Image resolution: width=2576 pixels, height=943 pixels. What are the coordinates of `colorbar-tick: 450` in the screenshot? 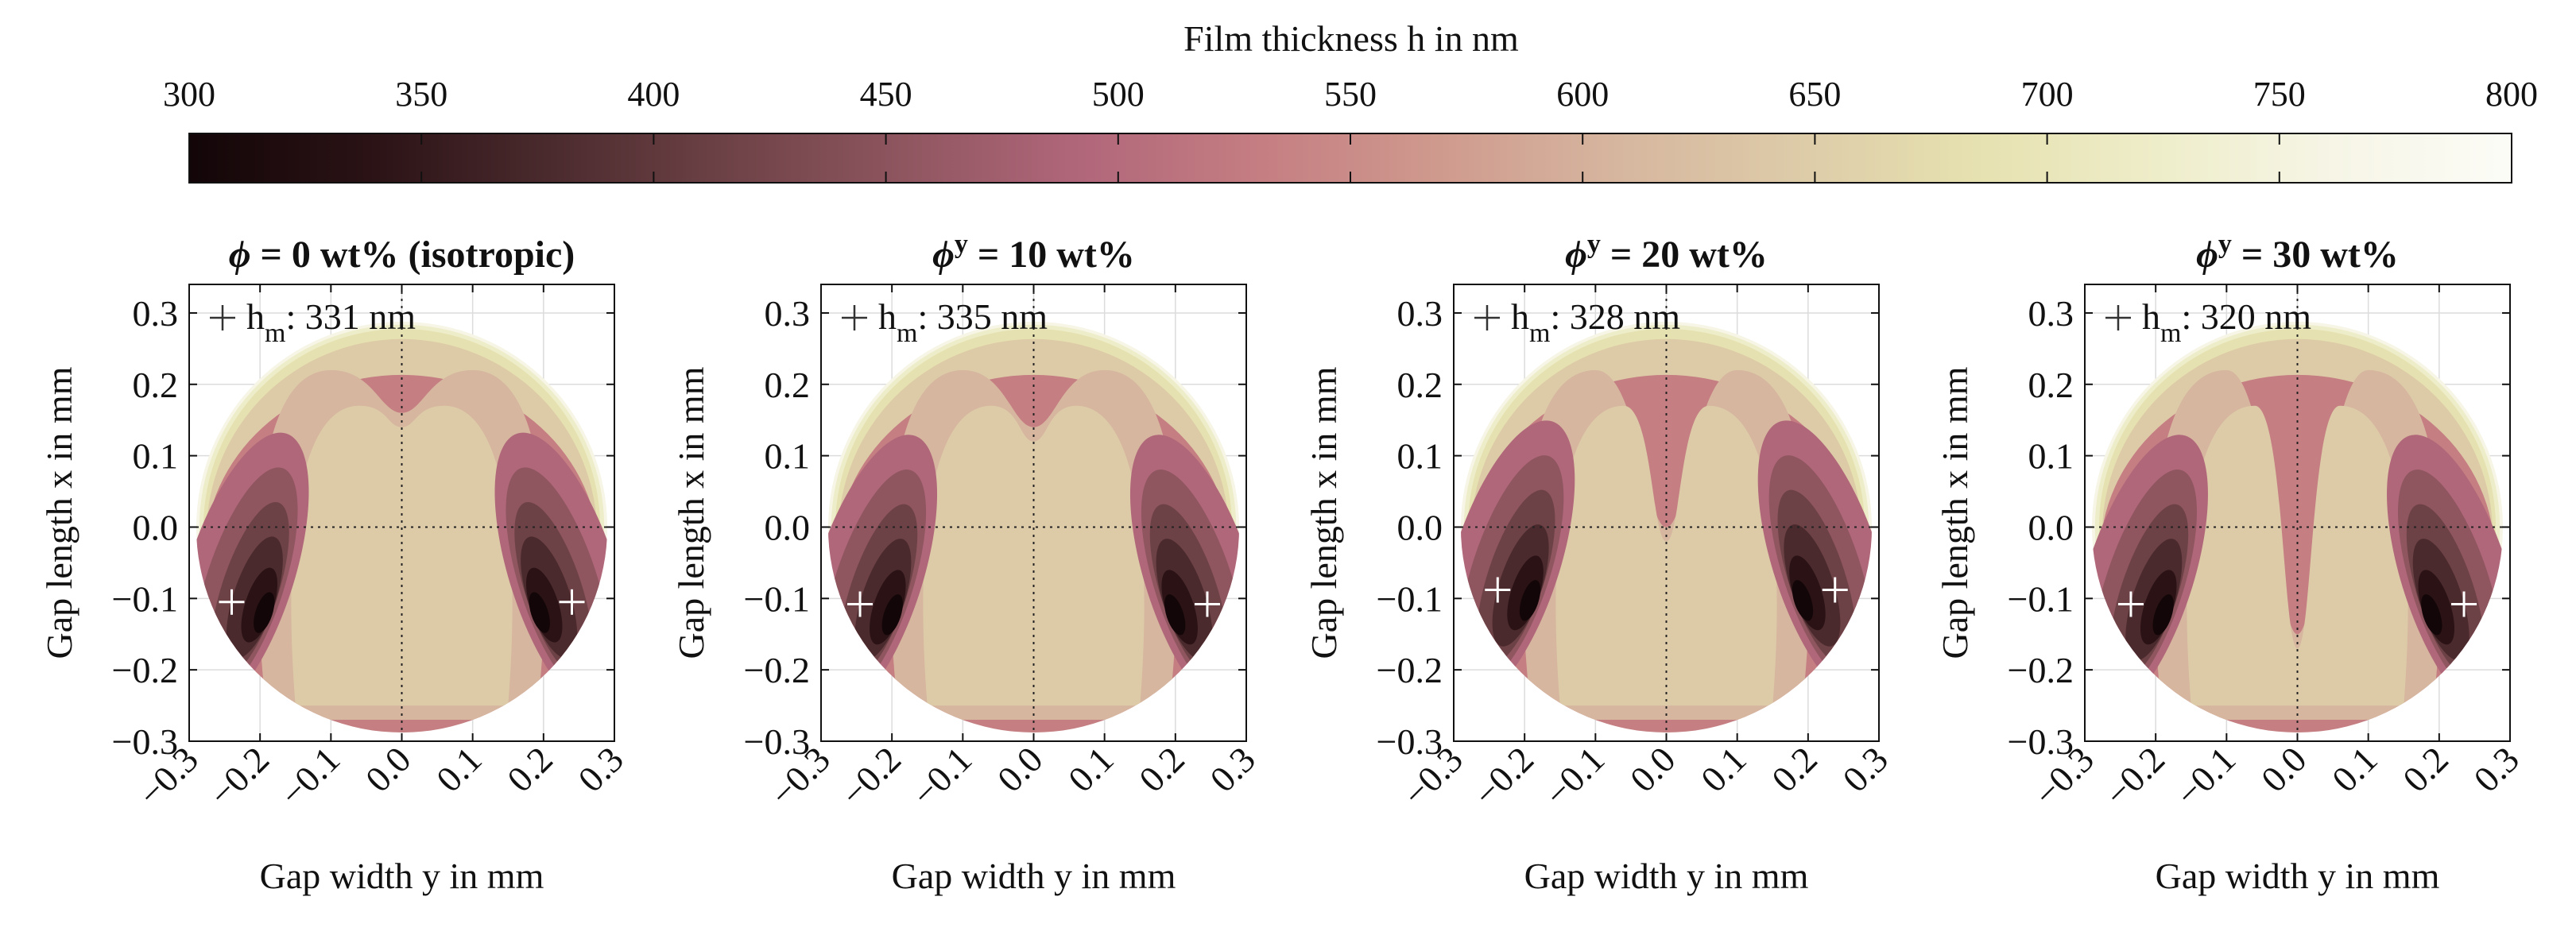 It's located at (886, 129).